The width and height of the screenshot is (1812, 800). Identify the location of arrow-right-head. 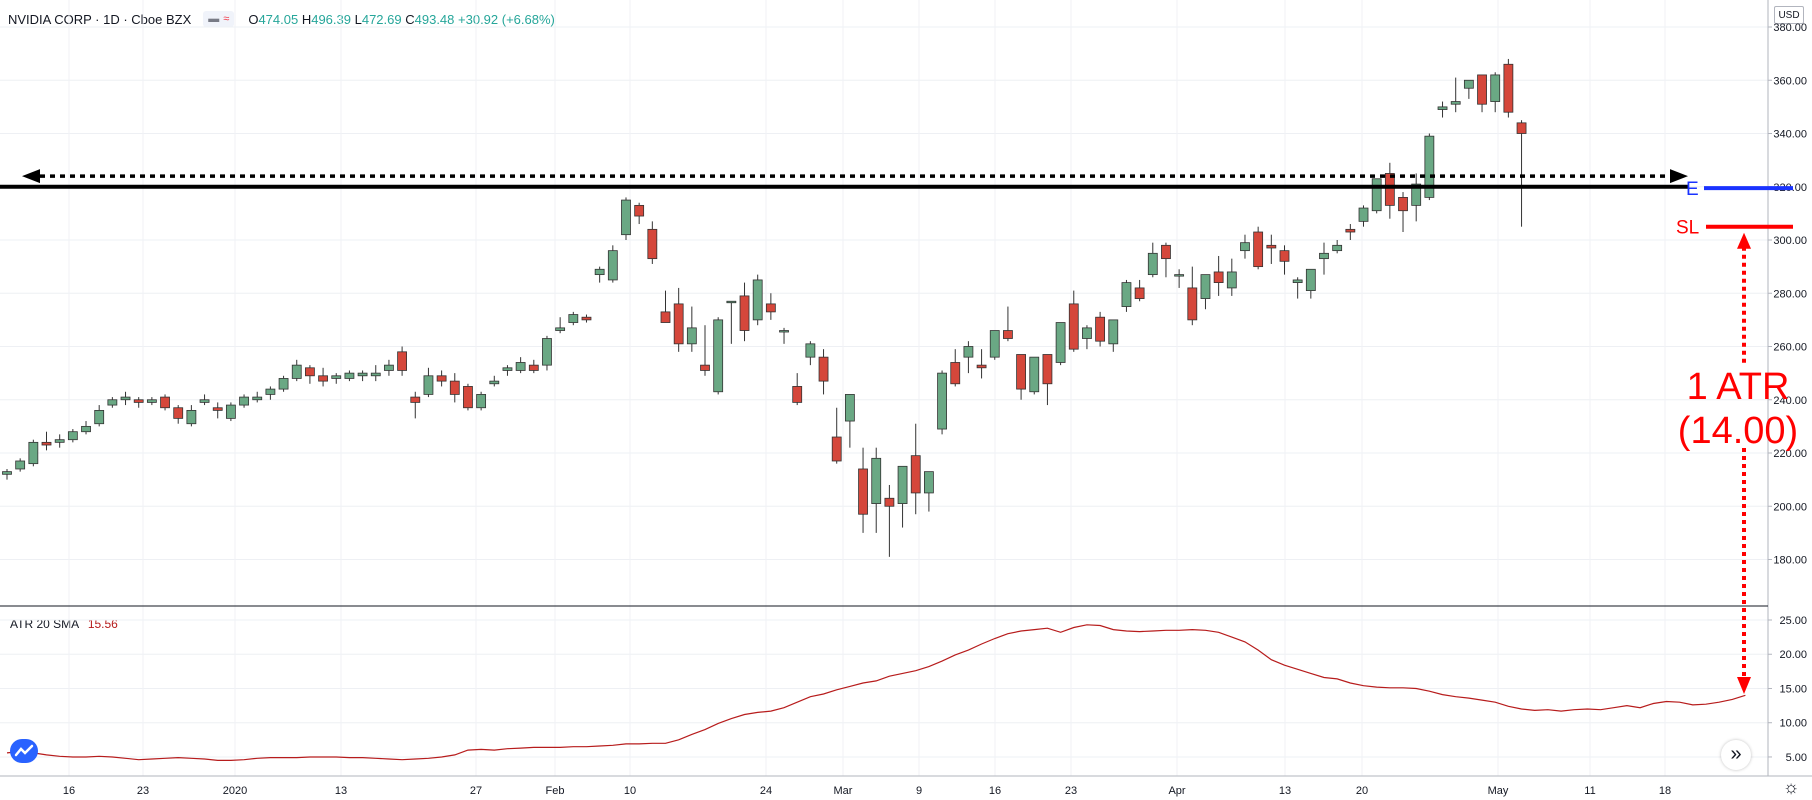
(1679, 176).